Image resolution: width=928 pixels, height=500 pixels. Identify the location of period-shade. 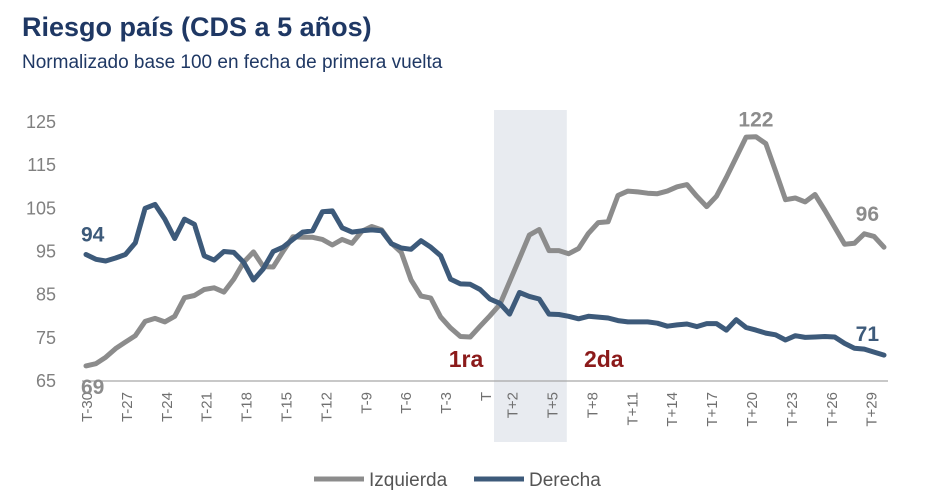
(530, 276).